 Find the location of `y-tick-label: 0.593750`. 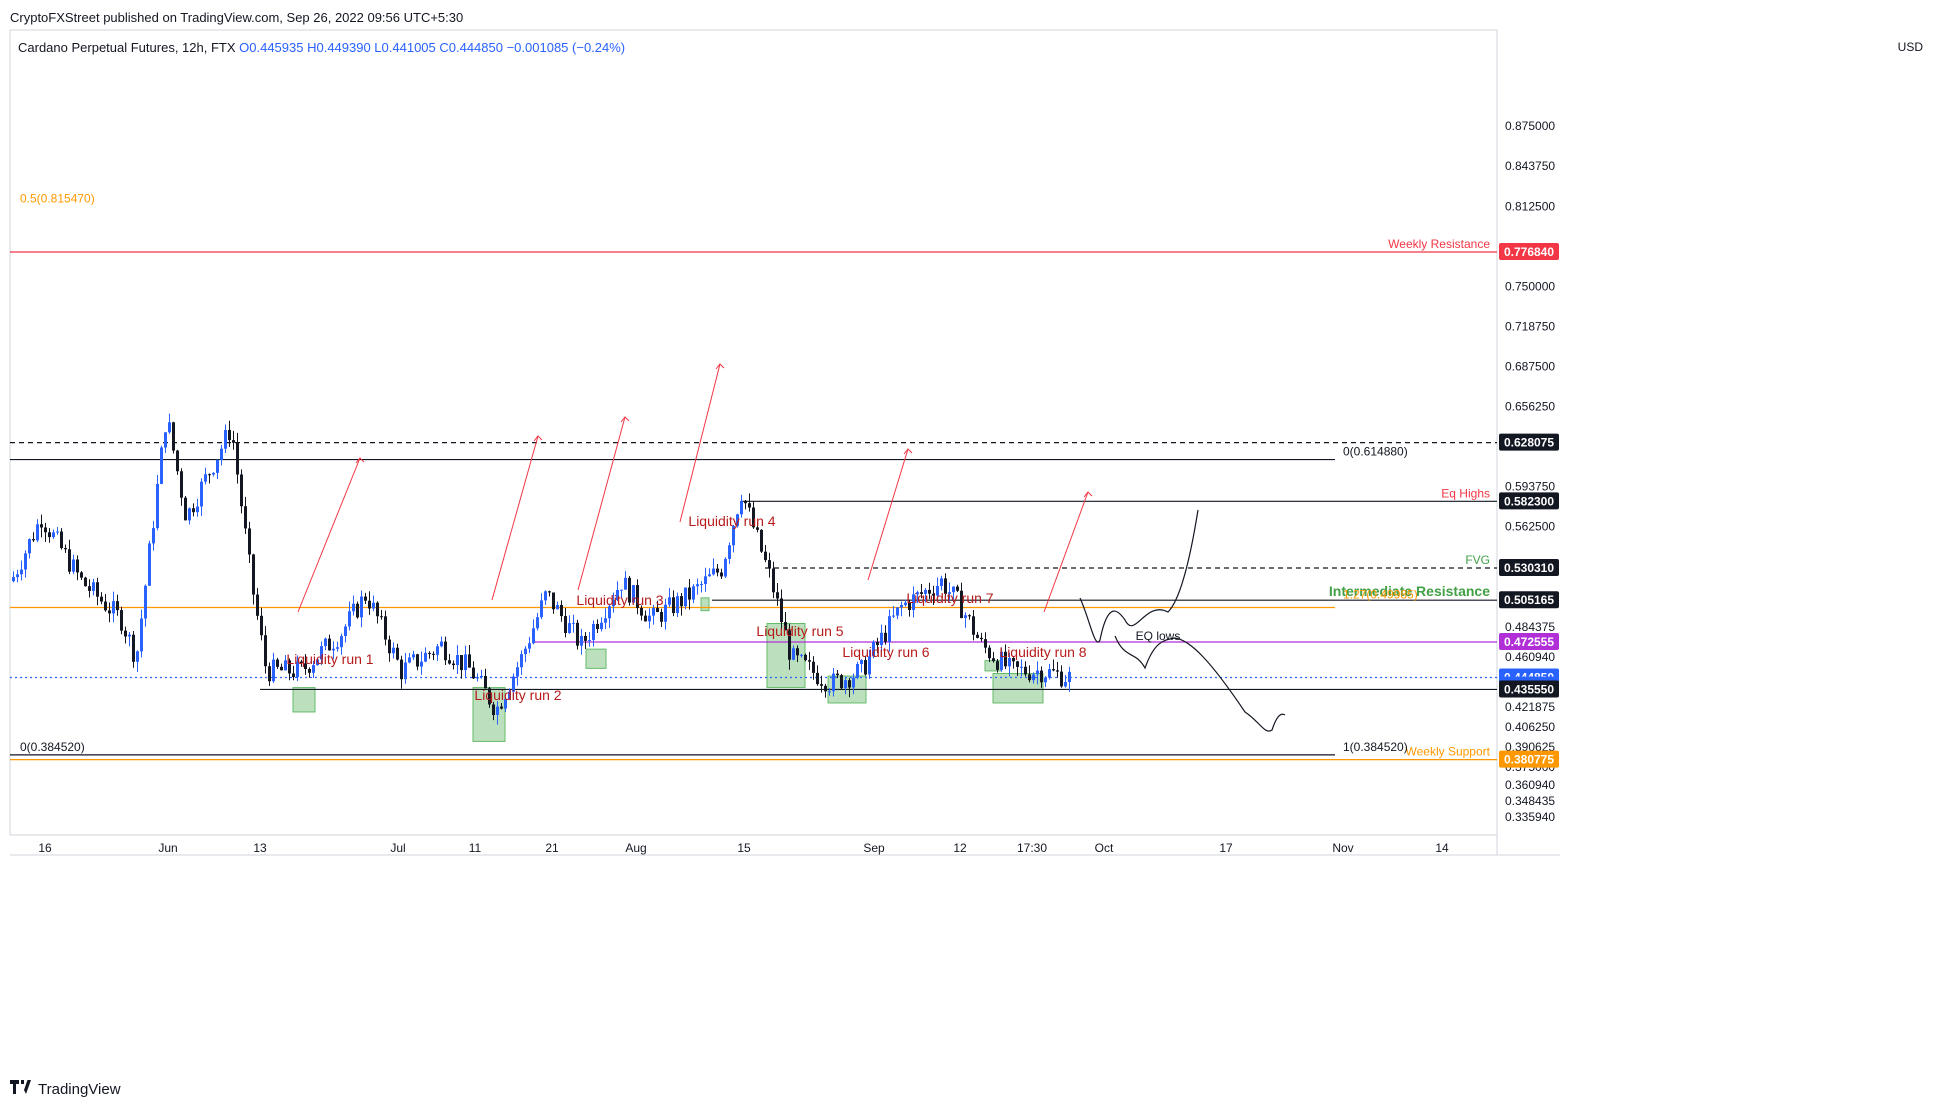

y-tick-label: 0.593750 is located at coordinates (1530, 487).